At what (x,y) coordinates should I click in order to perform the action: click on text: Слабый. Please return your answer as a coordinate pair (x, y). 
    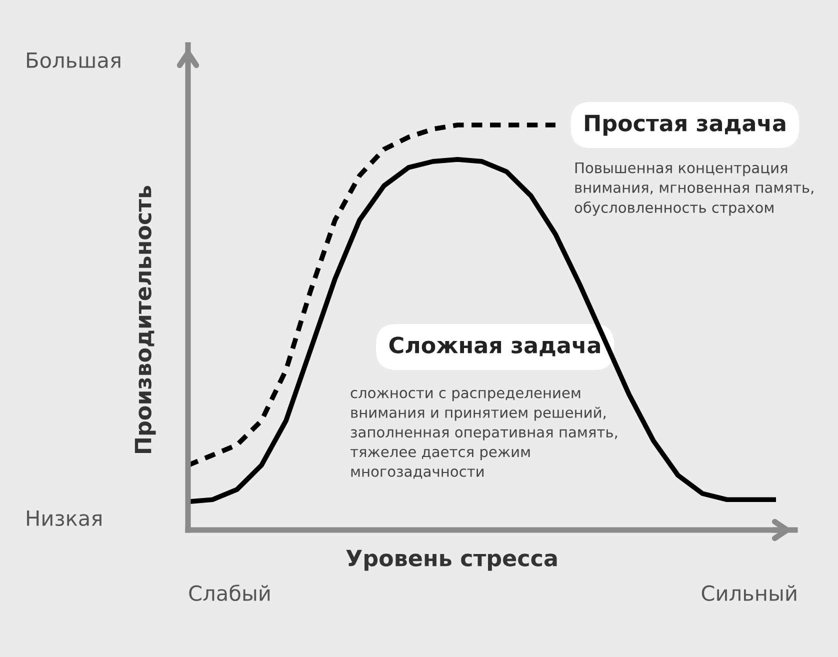
    Looking at the image, I should click on (229, 593).